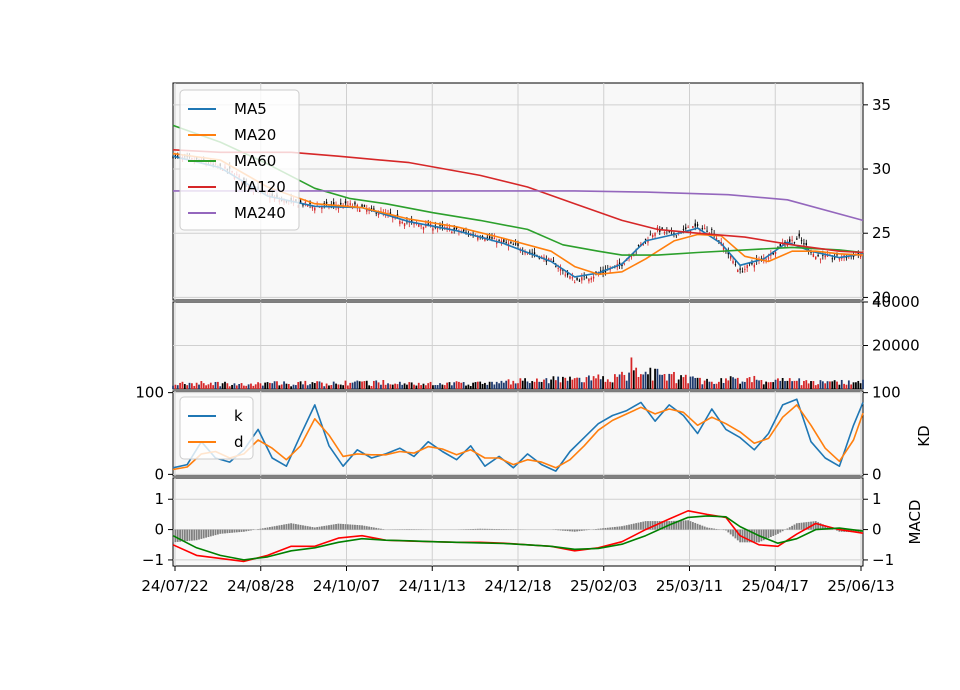 The image size is (960, 690). I want to click on x-tick-label-6: 25/03/11, so click(689, 586).